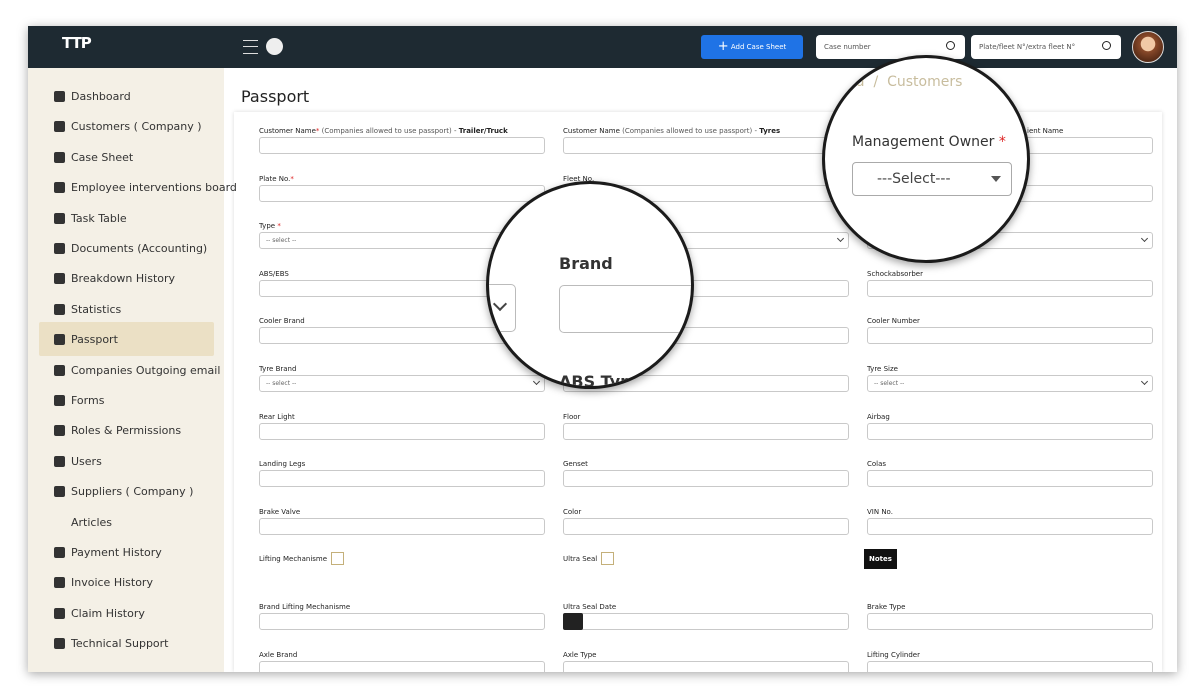  Describe the element at coordinates (86, 461) in the screenshot. I see `menu-item: Users` at that location.